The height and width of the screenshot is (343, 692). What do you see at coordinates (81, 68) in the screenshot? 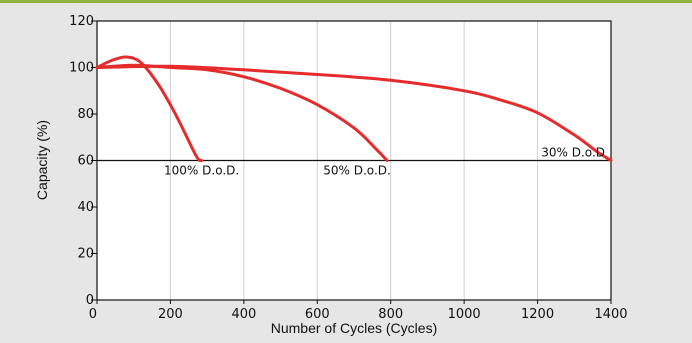
I see `y-tick-label: 100` at bounding box center [81, 68].